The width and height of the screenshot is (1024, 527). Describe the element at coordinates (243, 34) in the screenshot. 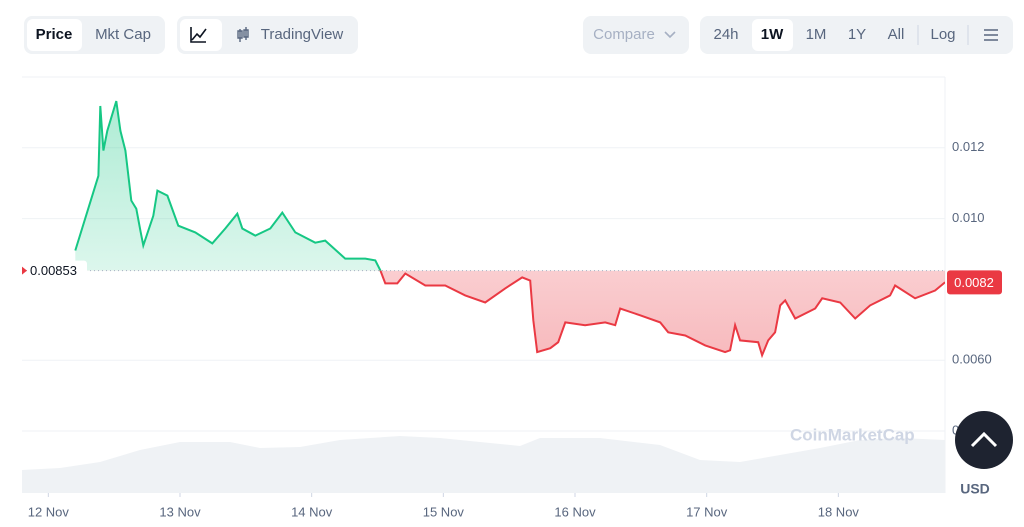

I see `candle-icon` at that location.